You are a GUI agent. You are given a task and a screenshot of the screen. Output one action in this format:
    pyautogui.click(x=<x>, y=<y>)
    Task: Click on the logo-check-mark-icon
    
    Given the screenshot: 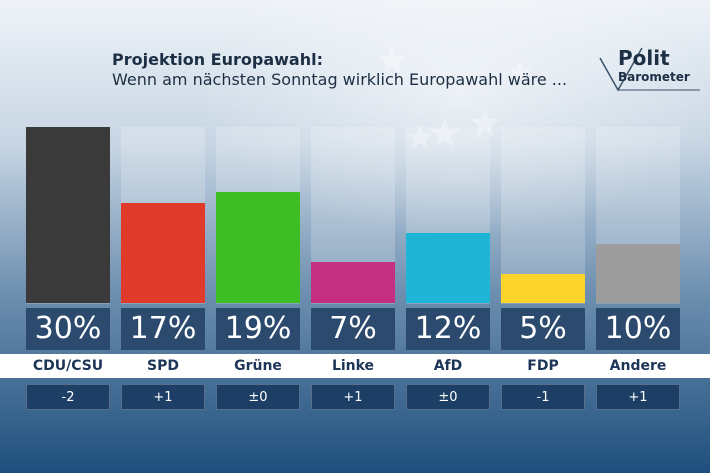 What is the action you would take?
    pyautogui.click(x=649, y=69)
    